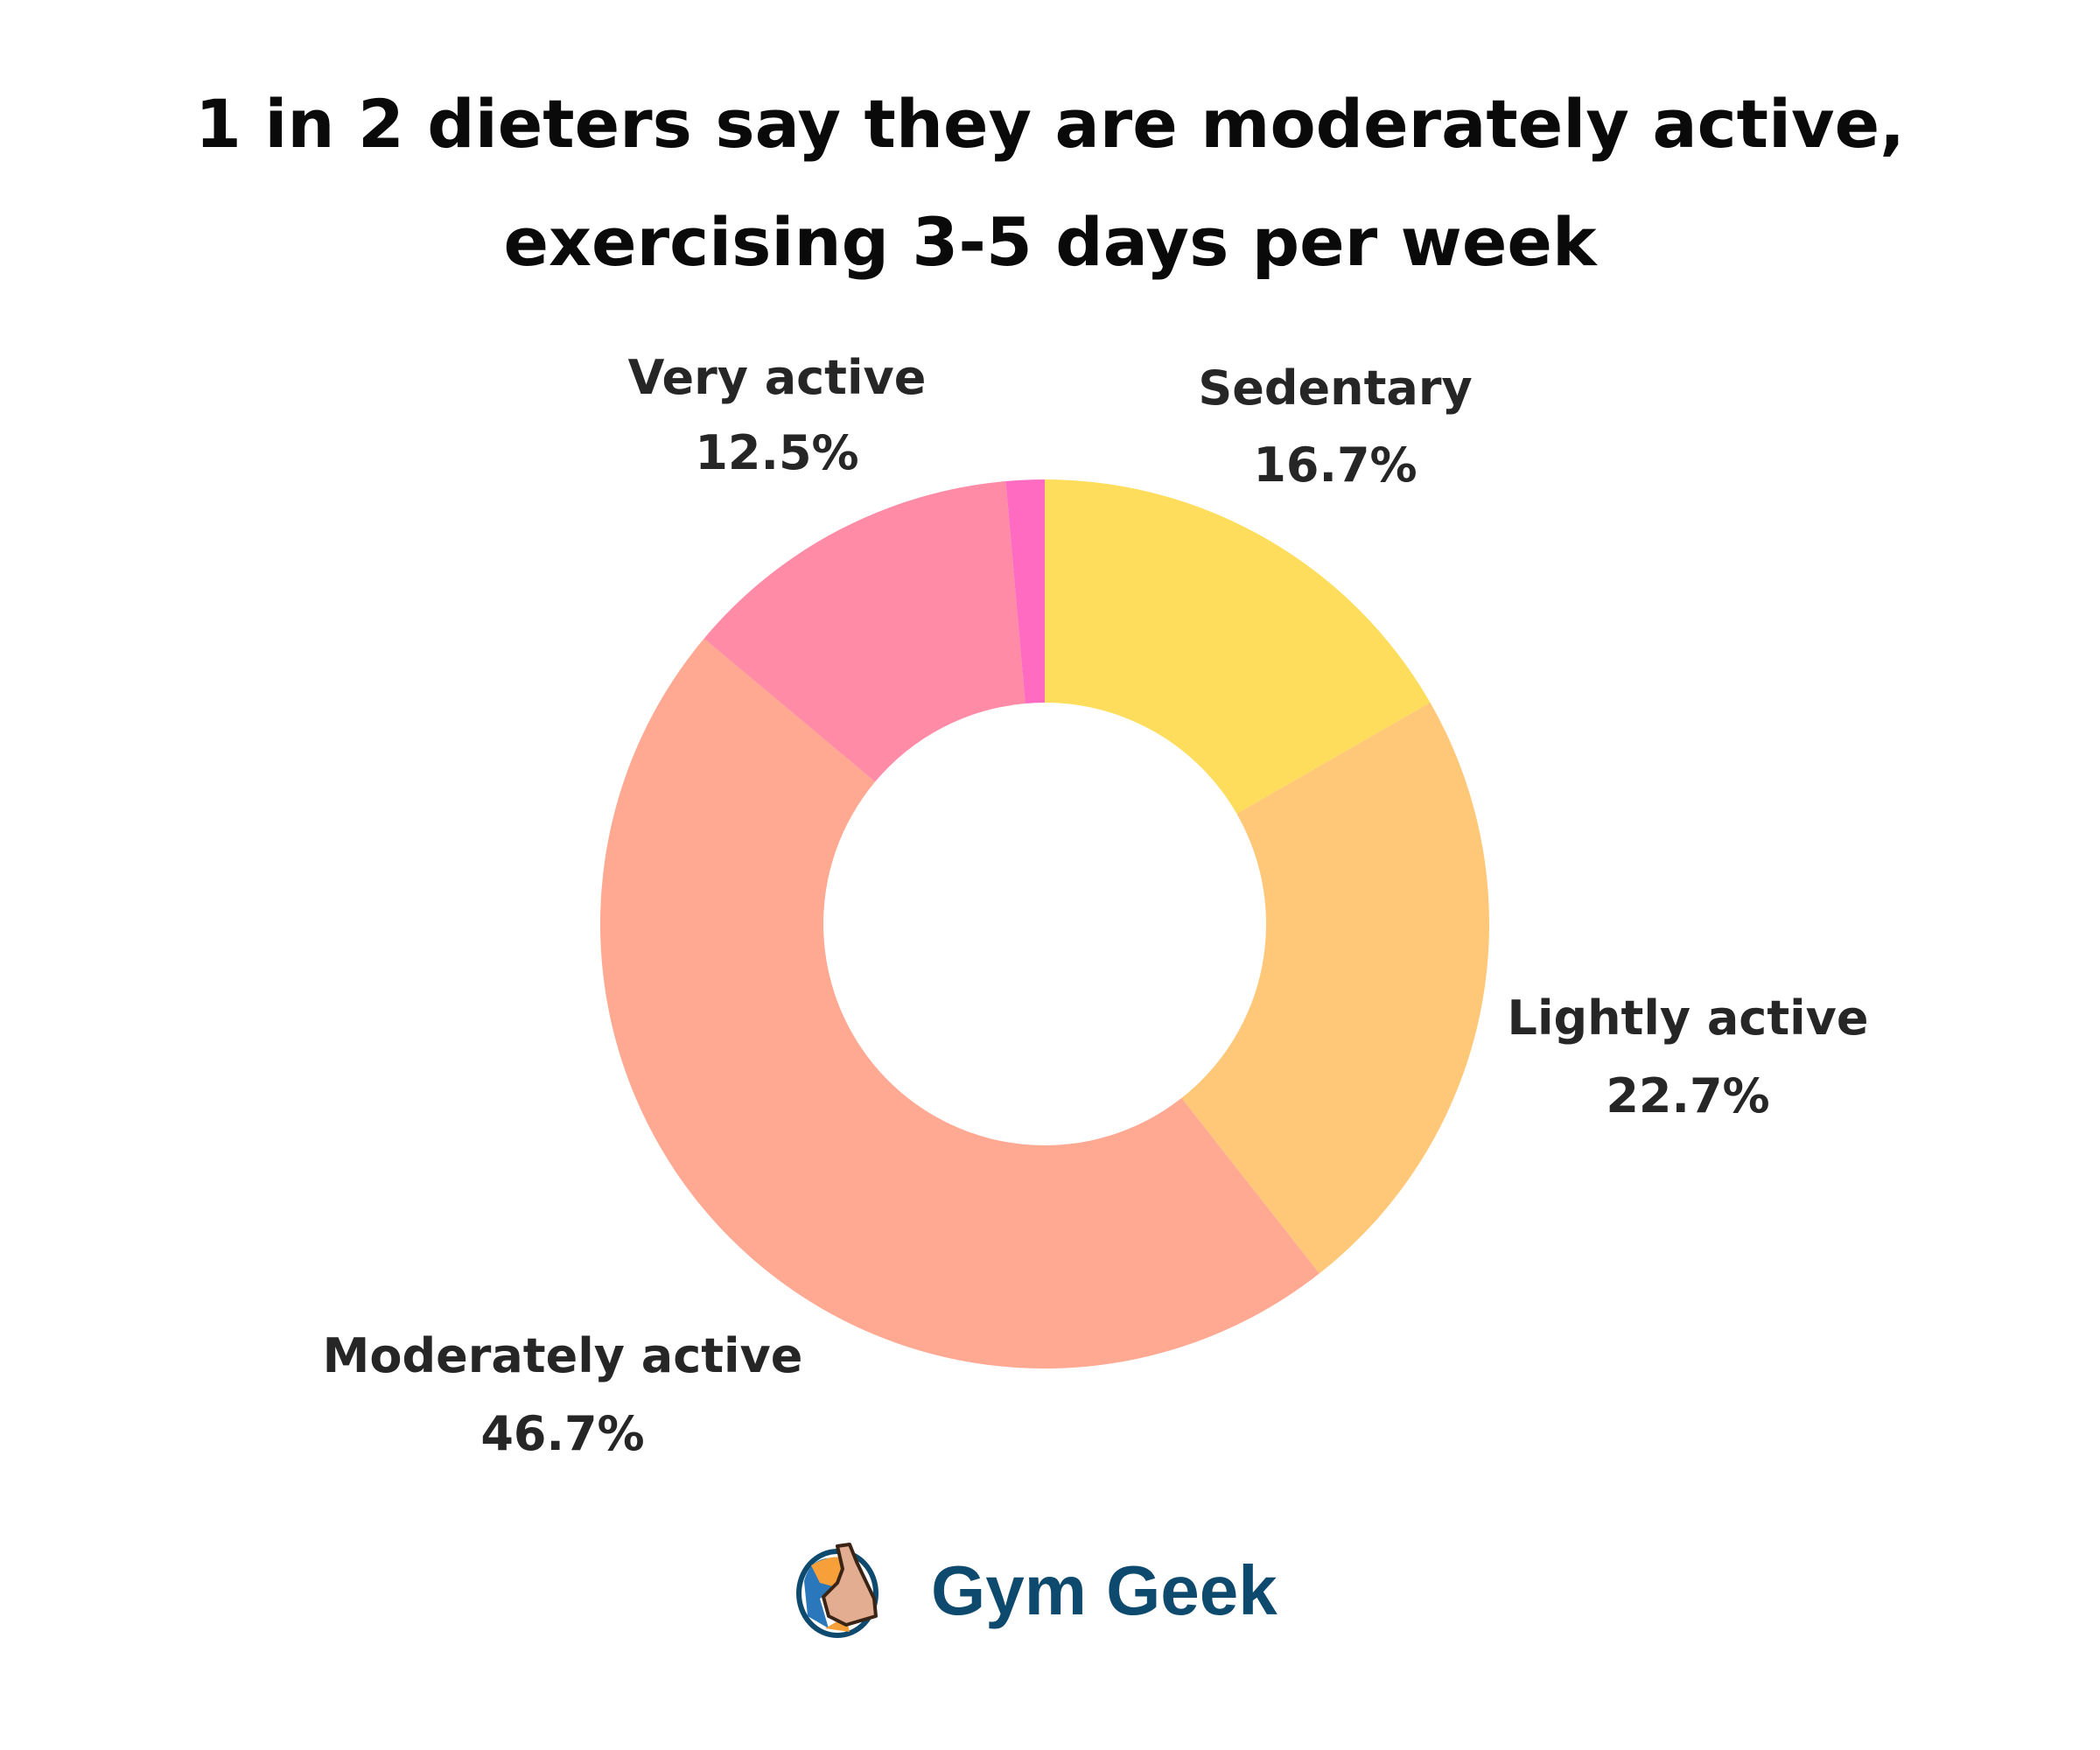 The image size is (2100, 1750). Describe the element at coordinates (1335, 988) in the screenshot. I see `slice-lightly-active` at that location.